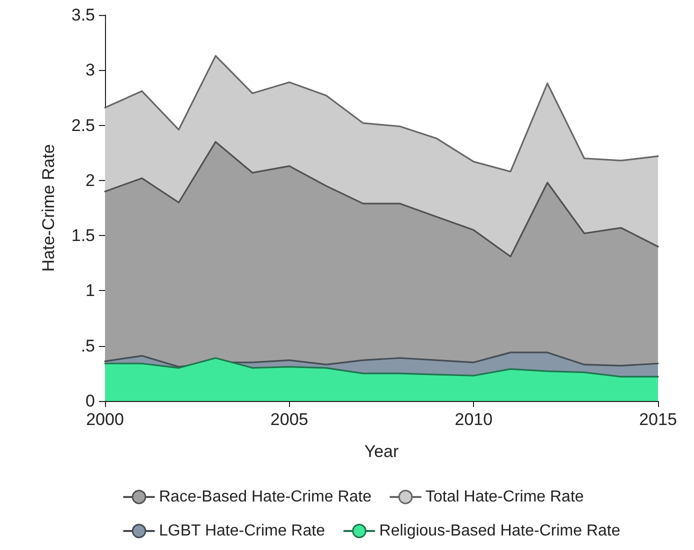 The width and height of the screenshot is (694, 550). Describe the element at coordinates (83, 125) in the screenshot. I see `y-tick-label: 2.5` at that location.